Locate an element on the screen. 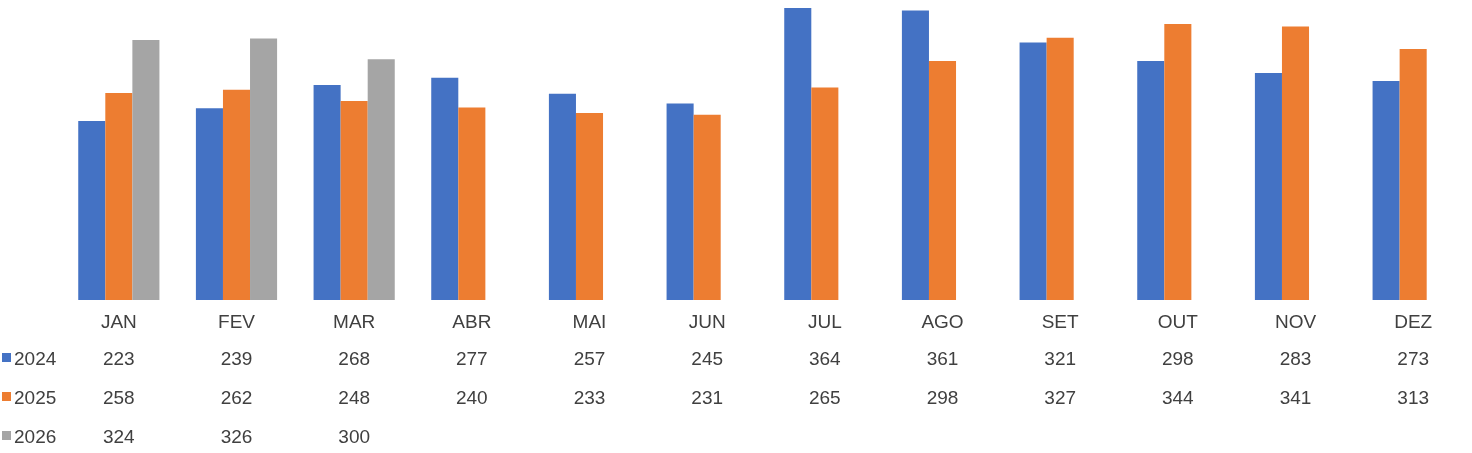 The width and height of the screenshot is (1472, 453). data-label: 277 is located at coordinates (471, 358).